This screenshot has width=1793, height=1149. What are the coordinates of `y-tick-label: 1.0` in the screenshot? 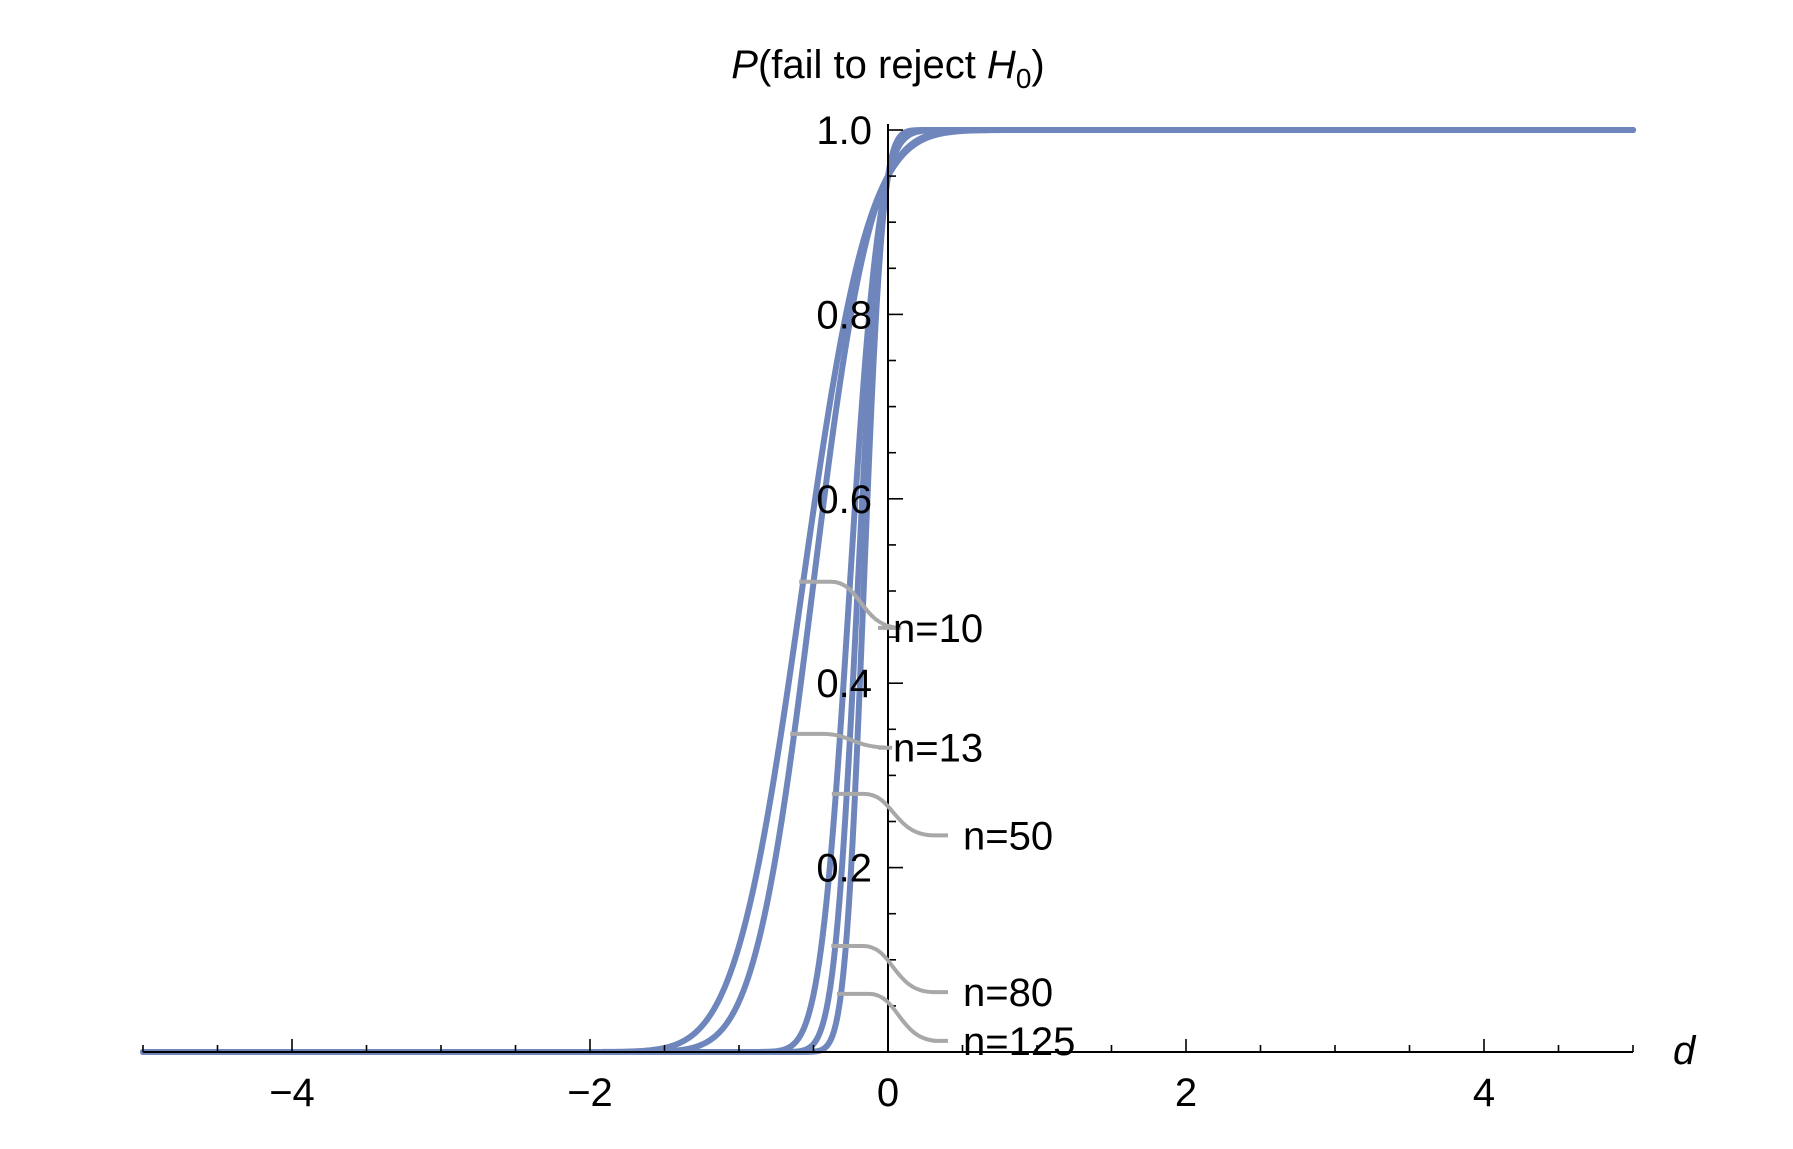 It's located at (844, 131).